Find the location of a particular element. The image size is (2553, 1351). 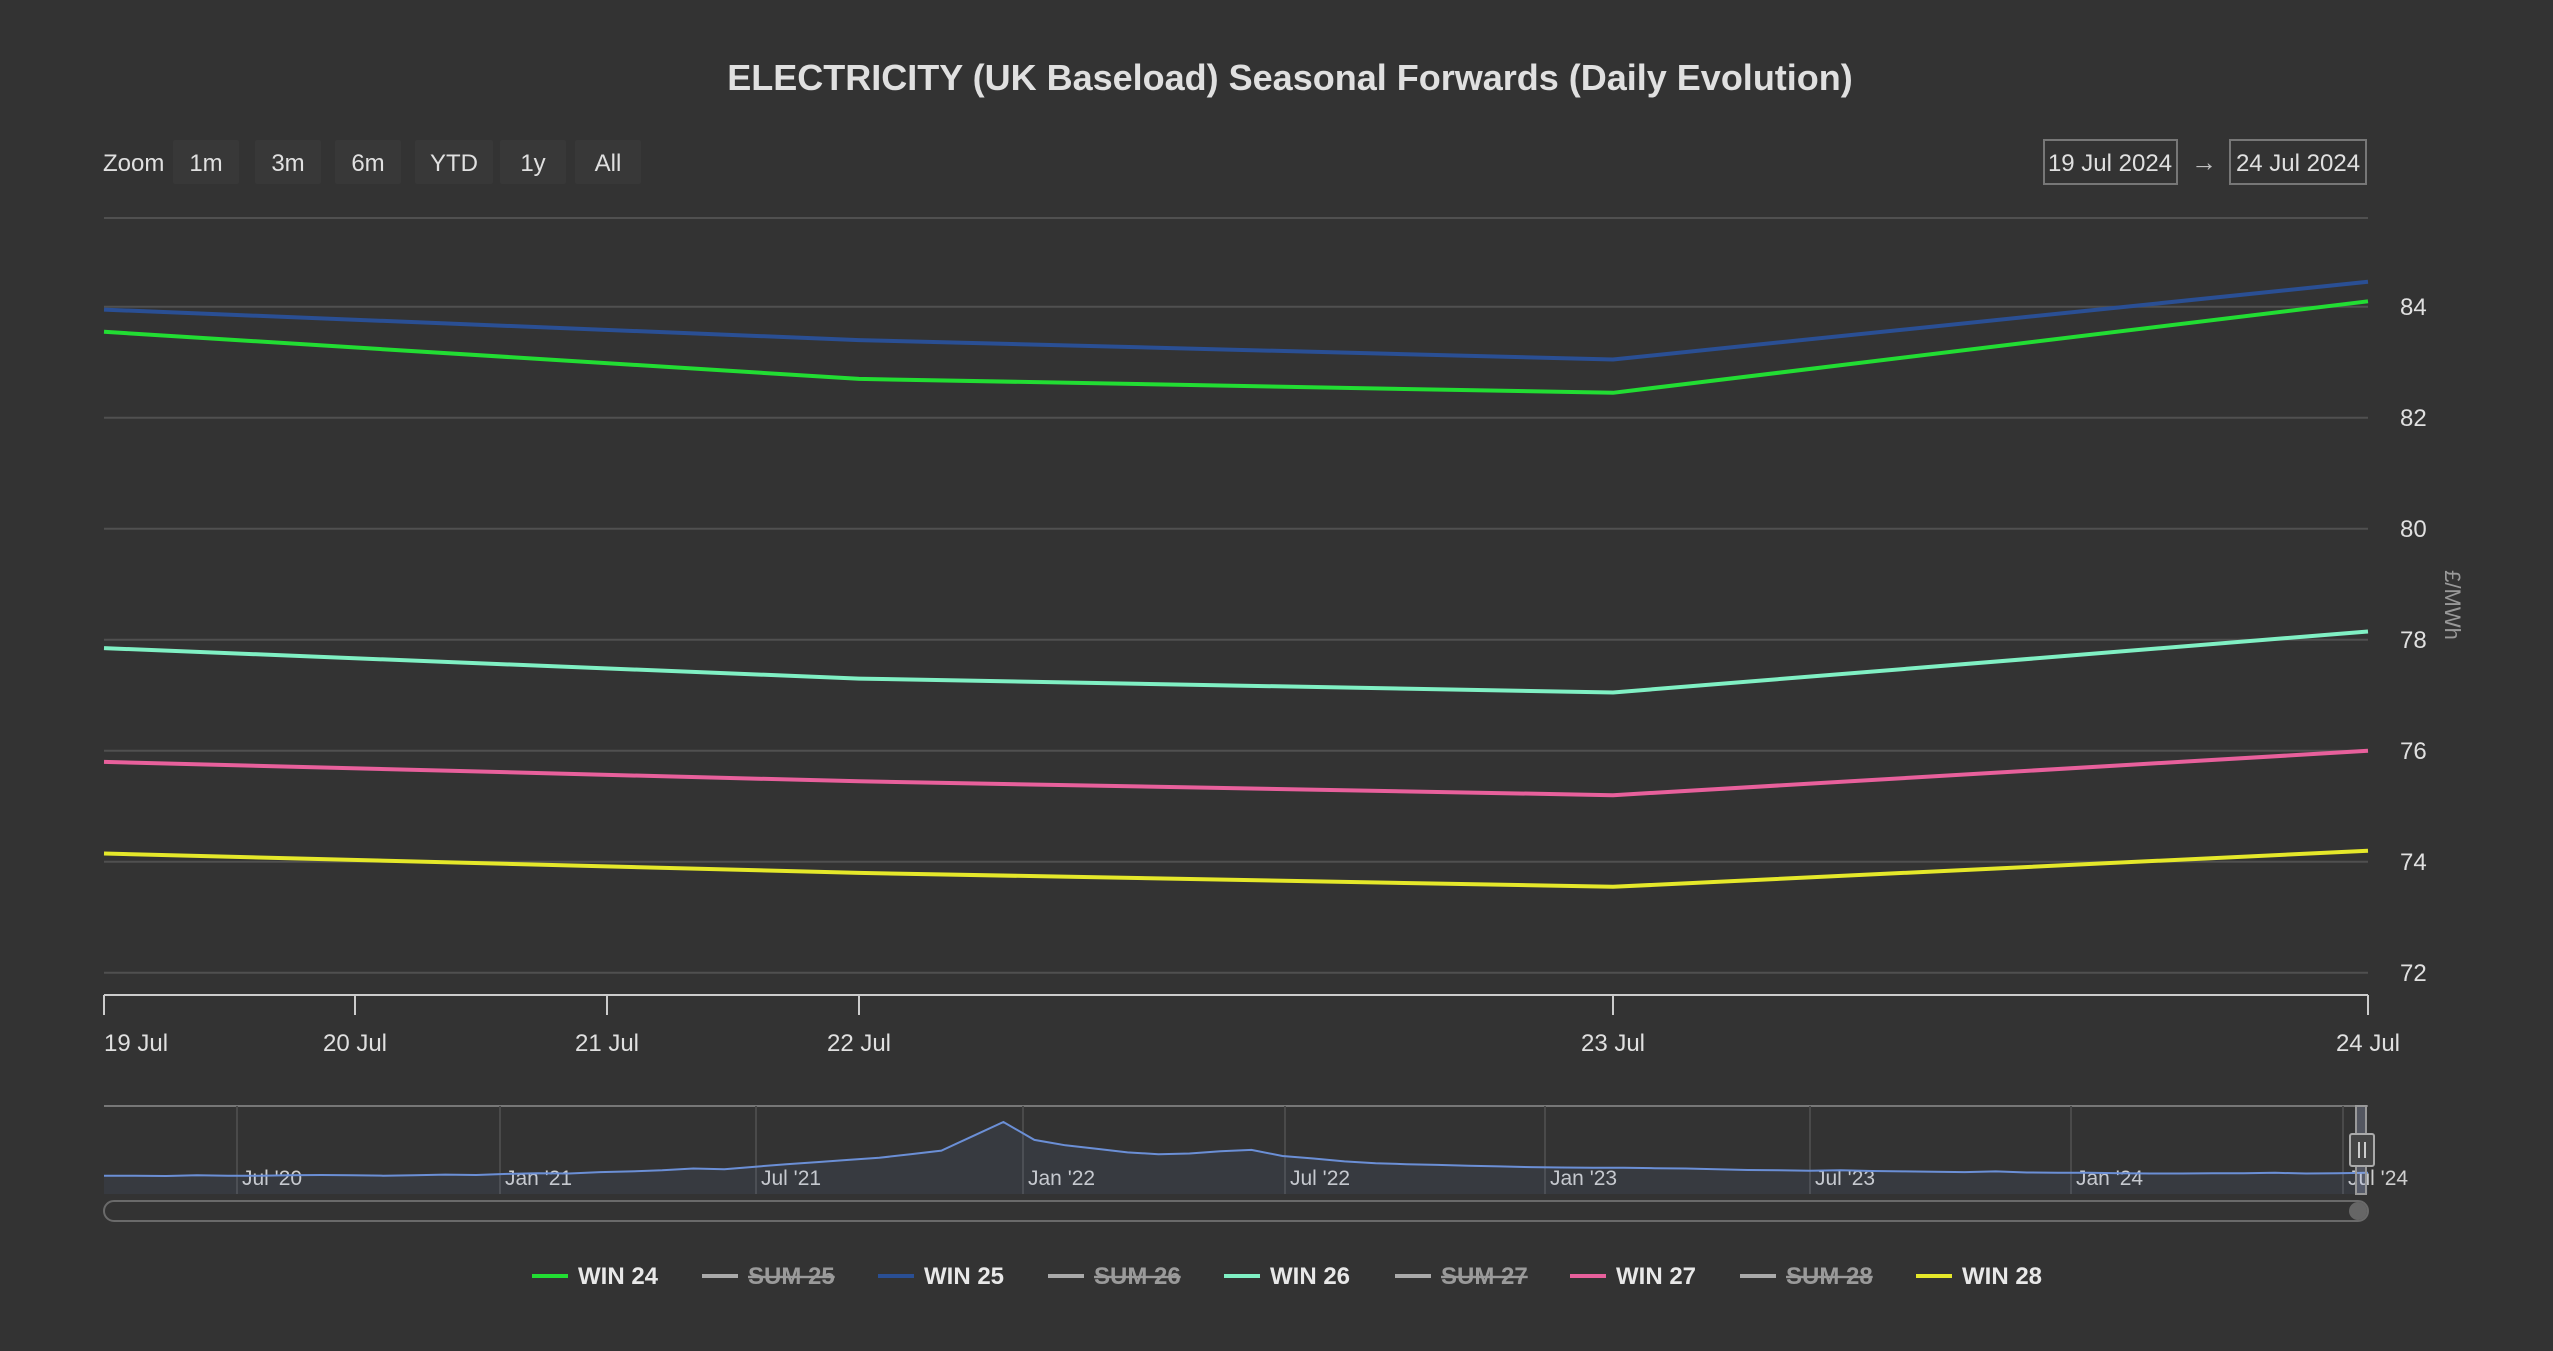

zoom-button-ytd: YTD is located at coordinates (454, 162).